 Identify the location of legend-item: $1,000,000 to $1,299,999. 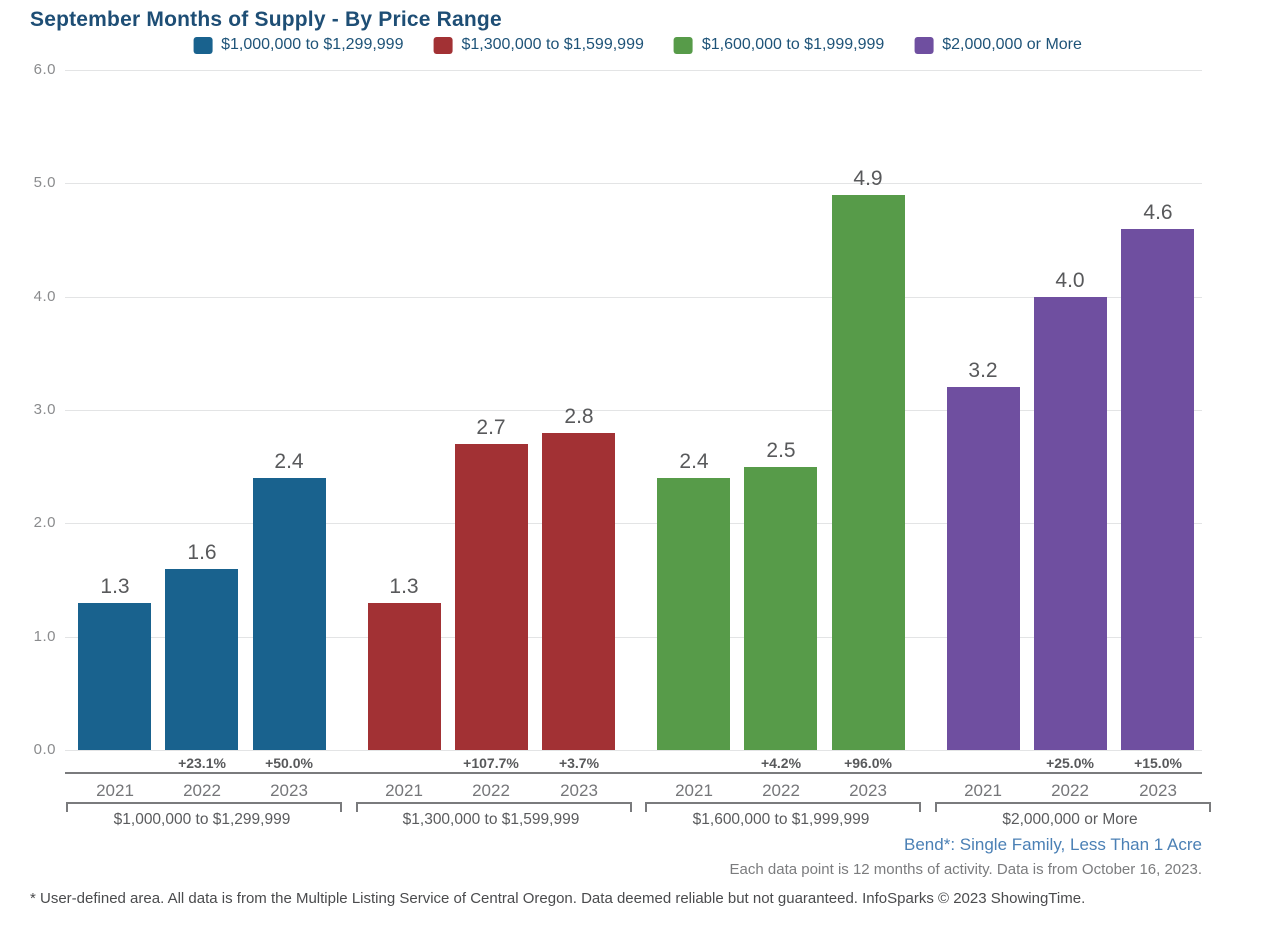
(298, 45).